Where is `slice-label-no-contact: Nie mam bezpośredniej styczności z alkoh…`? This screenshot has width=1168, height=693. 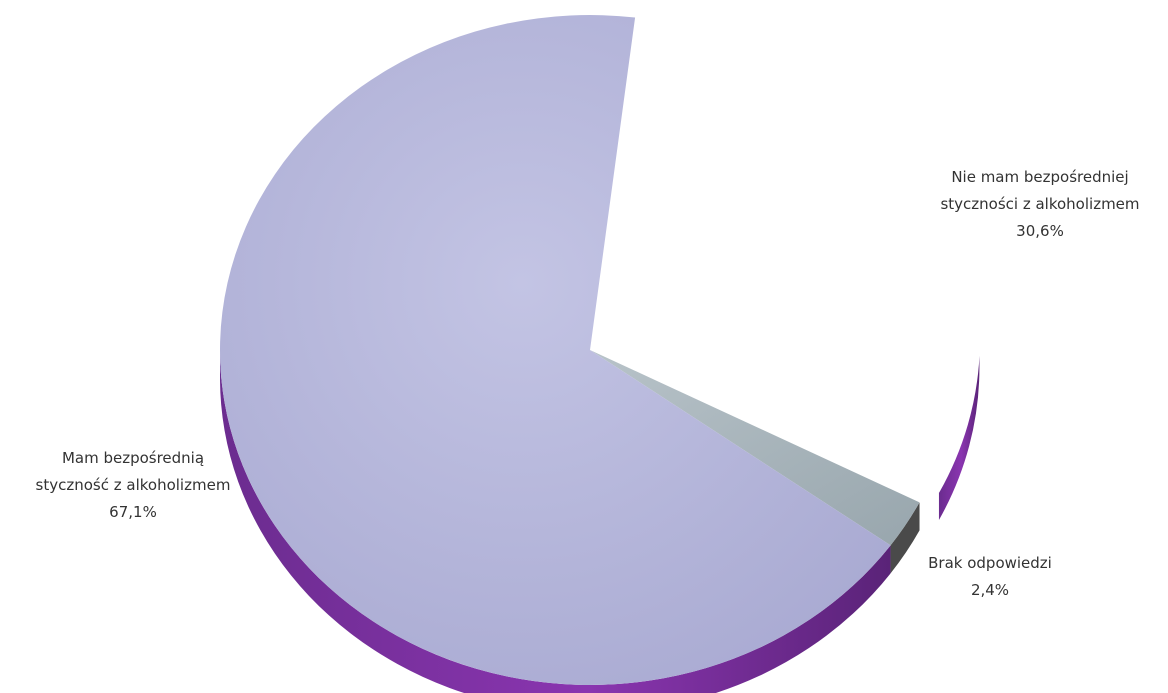 slice-label-no-contact: Nie mam bezpośredniej styczności z alkoh… is located at coordinates (1039, 204).